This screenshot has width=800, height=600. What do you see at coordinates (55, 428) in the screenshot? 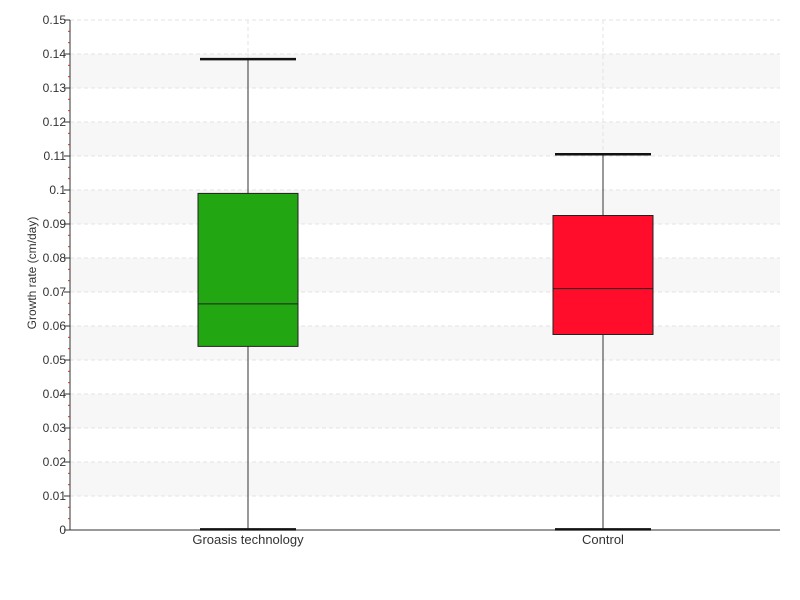
I see `y-tick-label: 0.03` at bounding box center [55, 428].